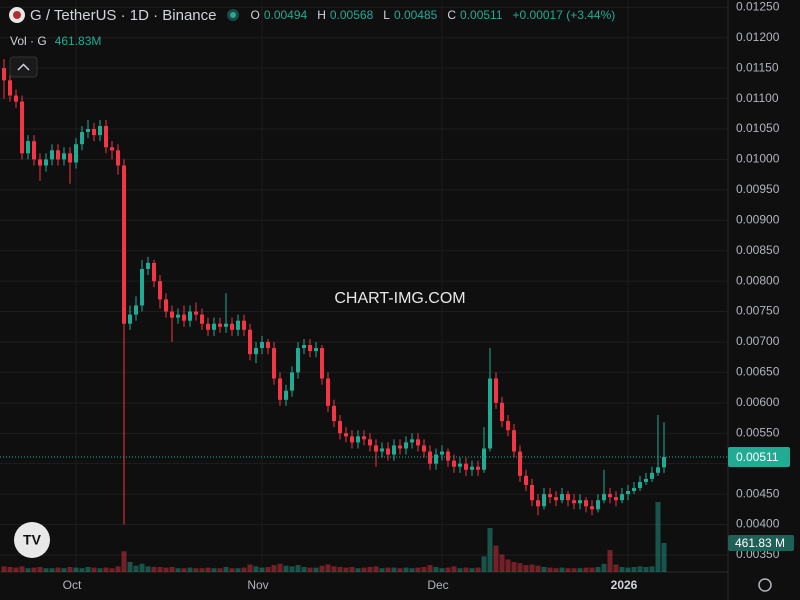 This screenshot has width=800, height=600. What do you see at coordinates (233, 15) in the screenshot?
I see `visibility-icon` at bounding box center [233, 15].